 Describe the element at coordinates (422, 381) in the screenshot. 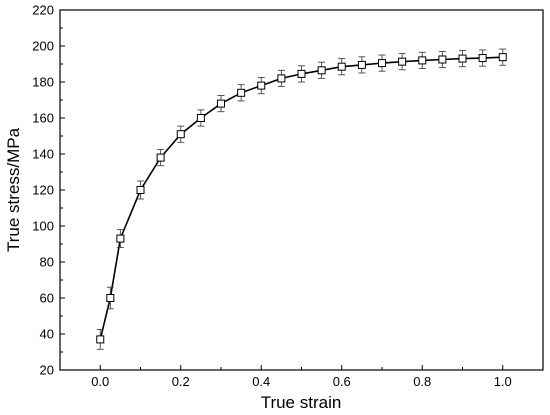

I see `x-tick-label: 0.8` at that location.